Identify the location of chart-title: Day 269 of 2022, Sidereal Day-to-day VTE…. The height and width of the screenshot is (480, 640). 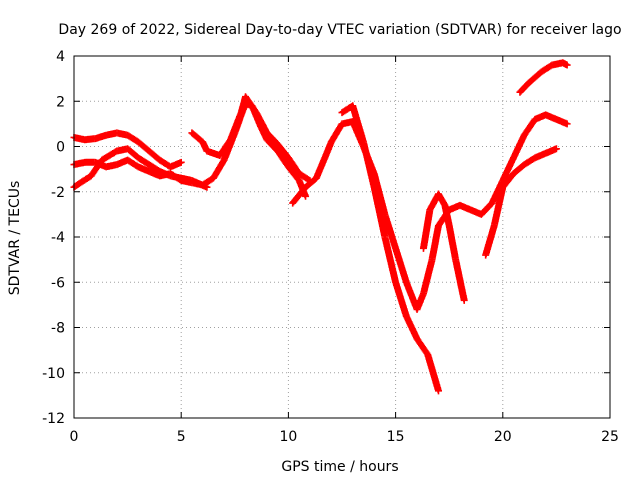
(339, 30).